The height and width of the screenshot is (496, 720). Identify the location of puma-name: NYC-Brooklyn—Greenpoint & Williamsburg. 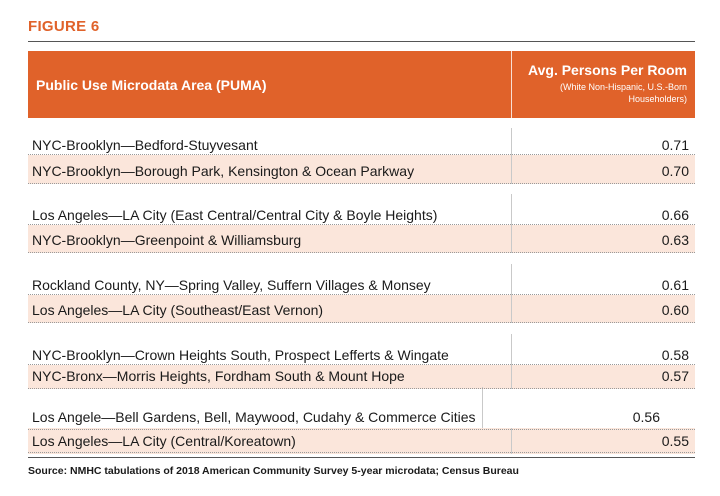
(167, 240).